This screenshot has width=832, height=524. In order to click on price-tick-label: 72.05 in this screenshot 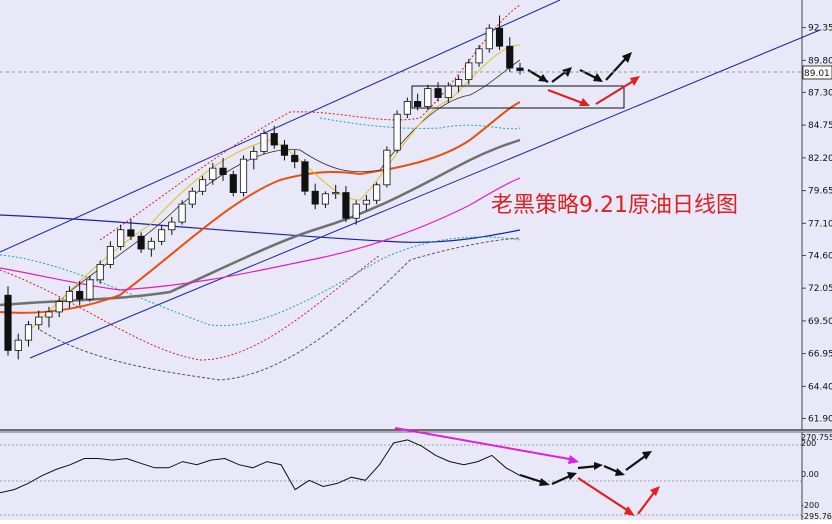, I will do `click(820, 289)`.